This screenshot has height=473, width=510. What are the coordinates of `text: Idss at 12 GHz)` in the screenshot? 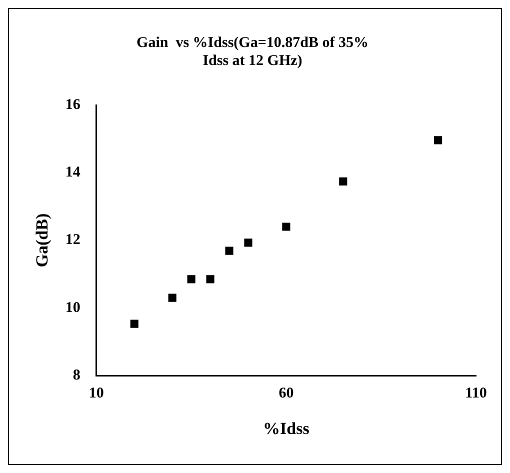 It's located at (252, 60).